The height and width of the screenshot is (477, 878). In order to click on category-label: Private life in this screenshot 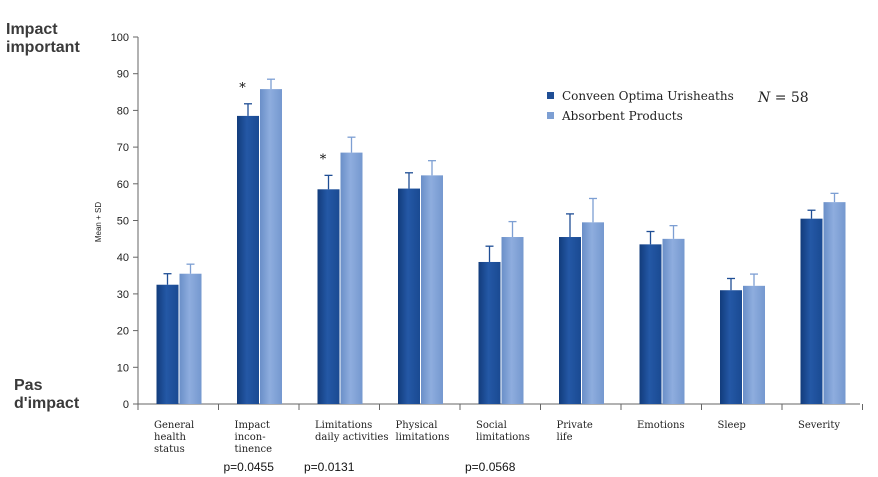, I will do `click(575, 431)`.